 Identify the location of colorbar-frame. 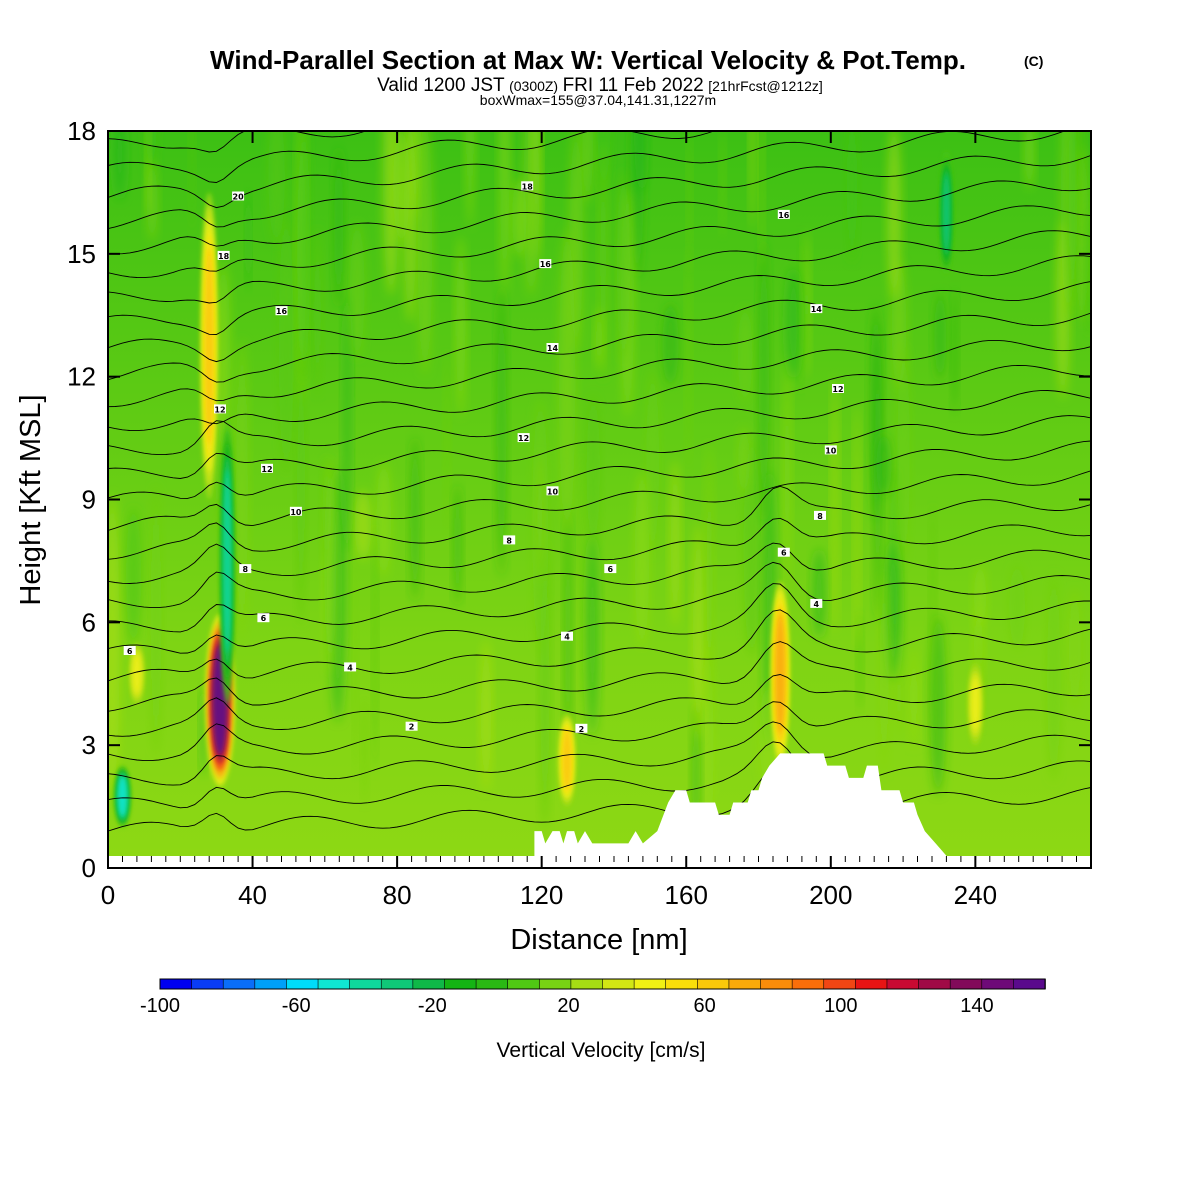
(602, 984).